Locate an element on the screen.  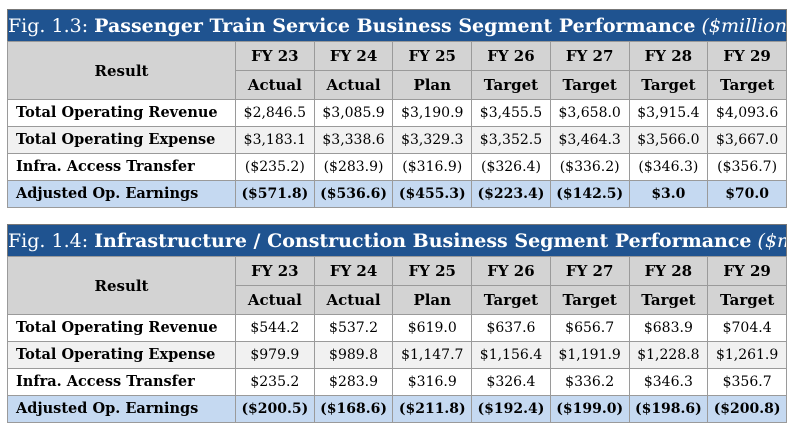
row-label: Total Operating Expense is located at coordinates (121, 355).